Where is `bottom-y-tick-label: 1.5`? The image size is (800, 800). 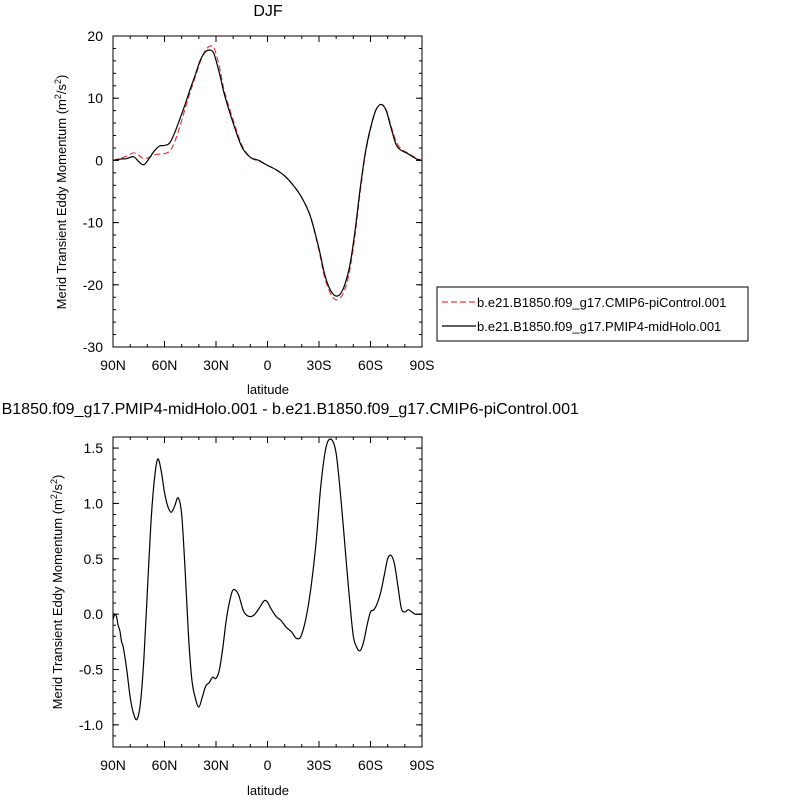
bottom-y-tick-label: 1.5 is located at coordinates (94, 448).